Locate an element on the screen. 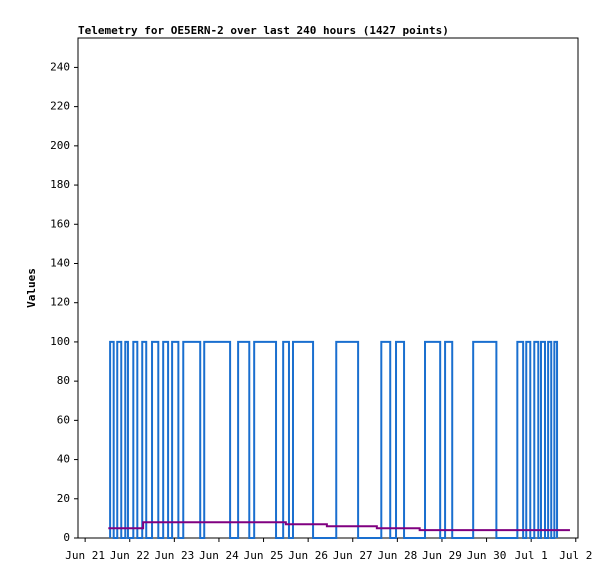  x-tick-label: Jun 22 is located at coordinates (130, 555).